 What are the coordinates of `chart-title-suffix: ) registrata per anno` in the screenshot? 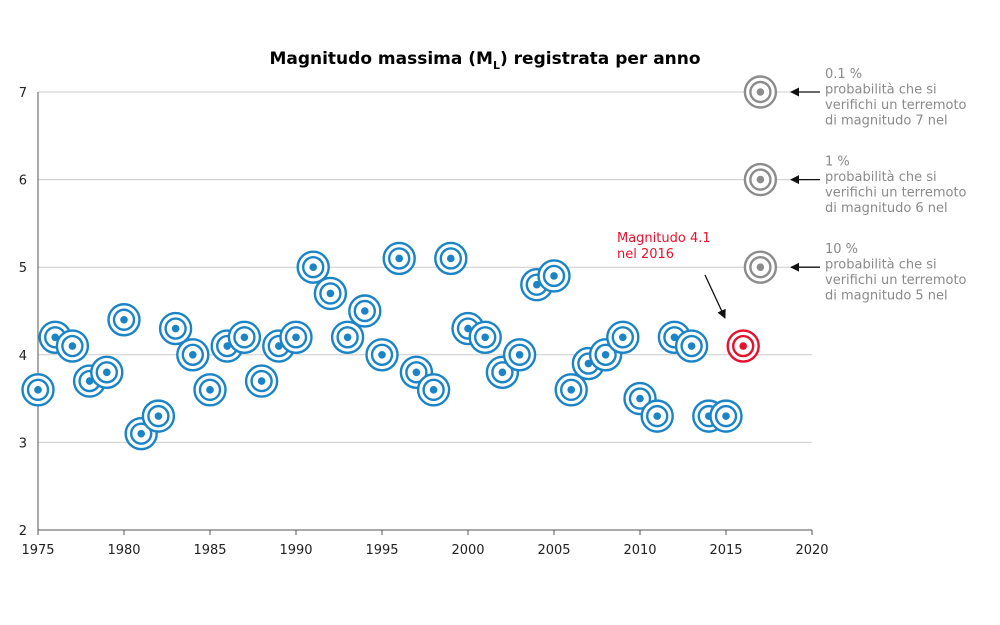 It's located at (600, 59).